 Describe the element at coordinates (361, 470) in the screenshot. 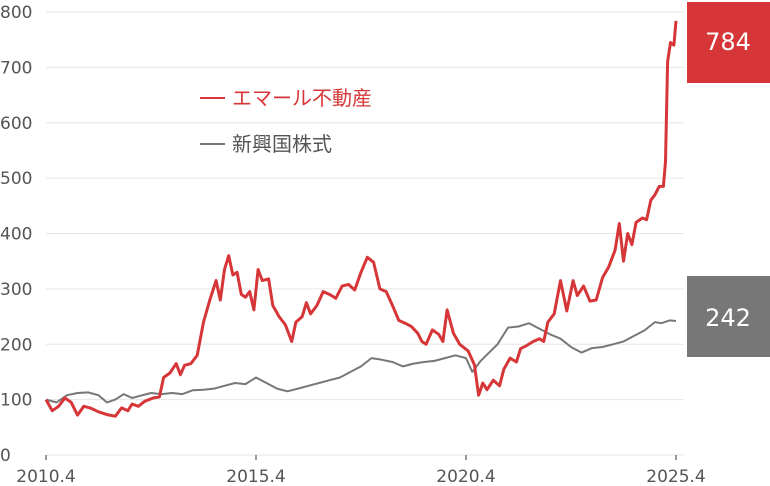

I see `x-tick-labels: 2010.4 2015.4 2020.4 2025.4` at that location.